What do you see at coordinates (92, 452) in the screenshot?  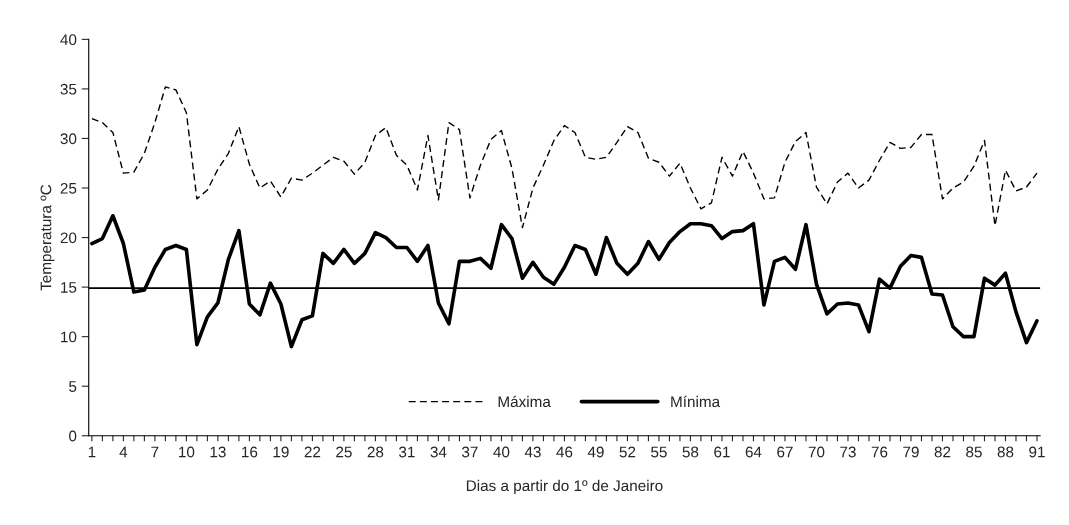 I see `x-tick-label: 1` at bounding box center [92, 452].